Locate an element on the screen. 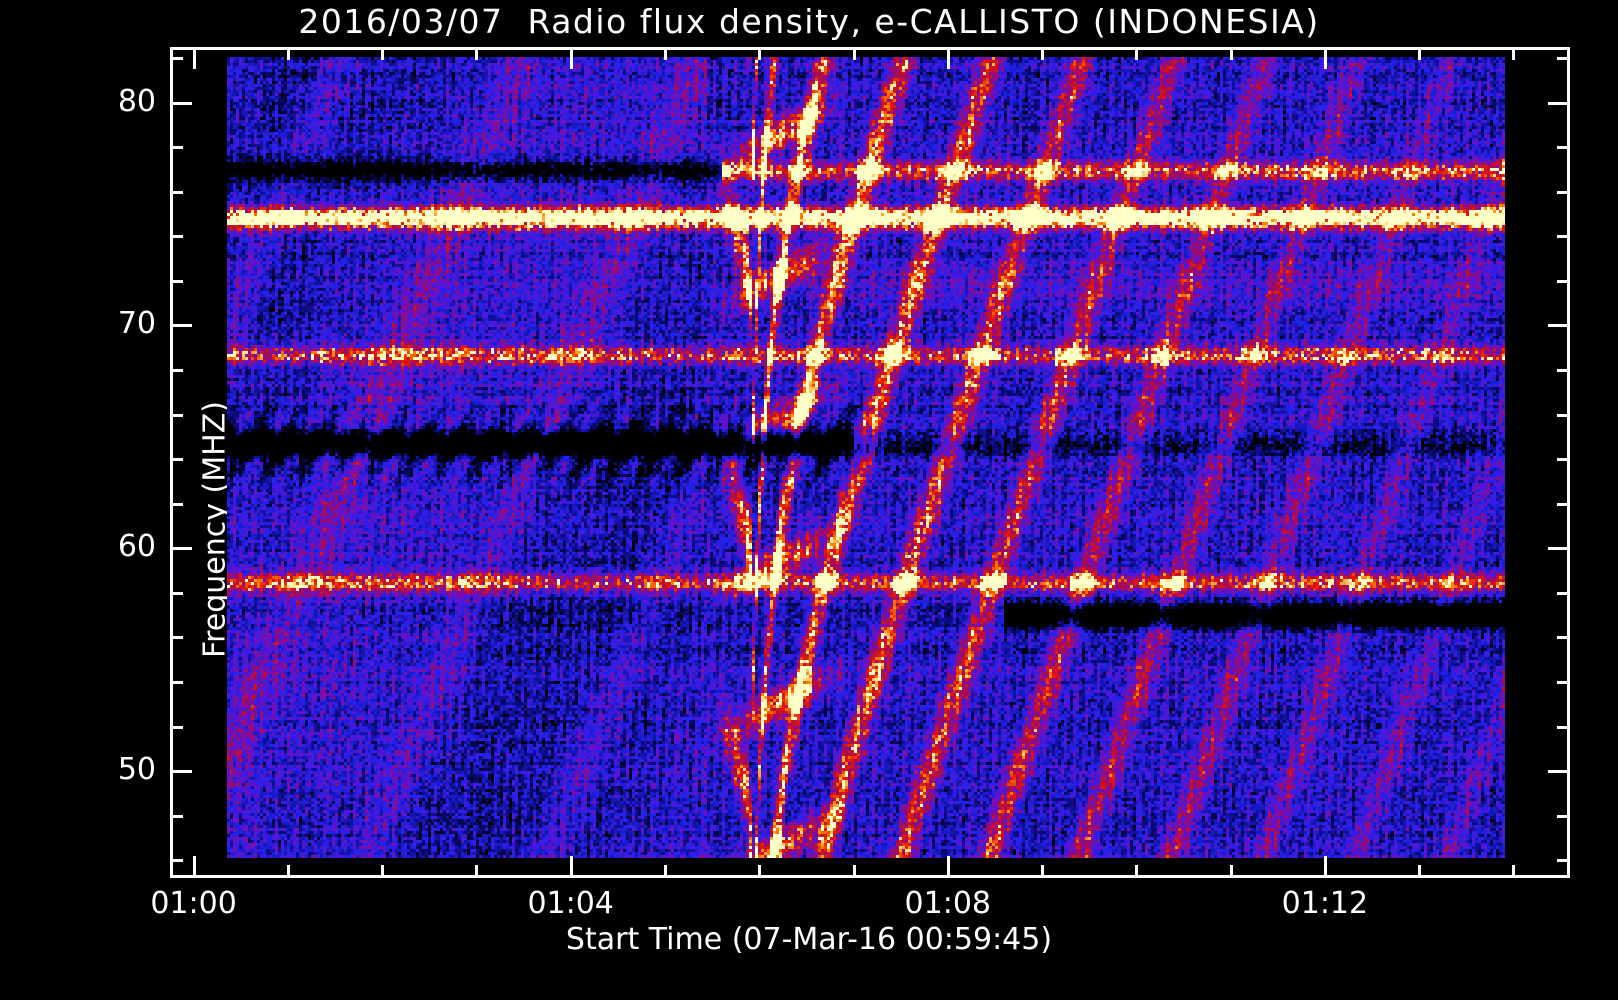  x-tick-label: 01:00 is located at coordinates (193, 903).